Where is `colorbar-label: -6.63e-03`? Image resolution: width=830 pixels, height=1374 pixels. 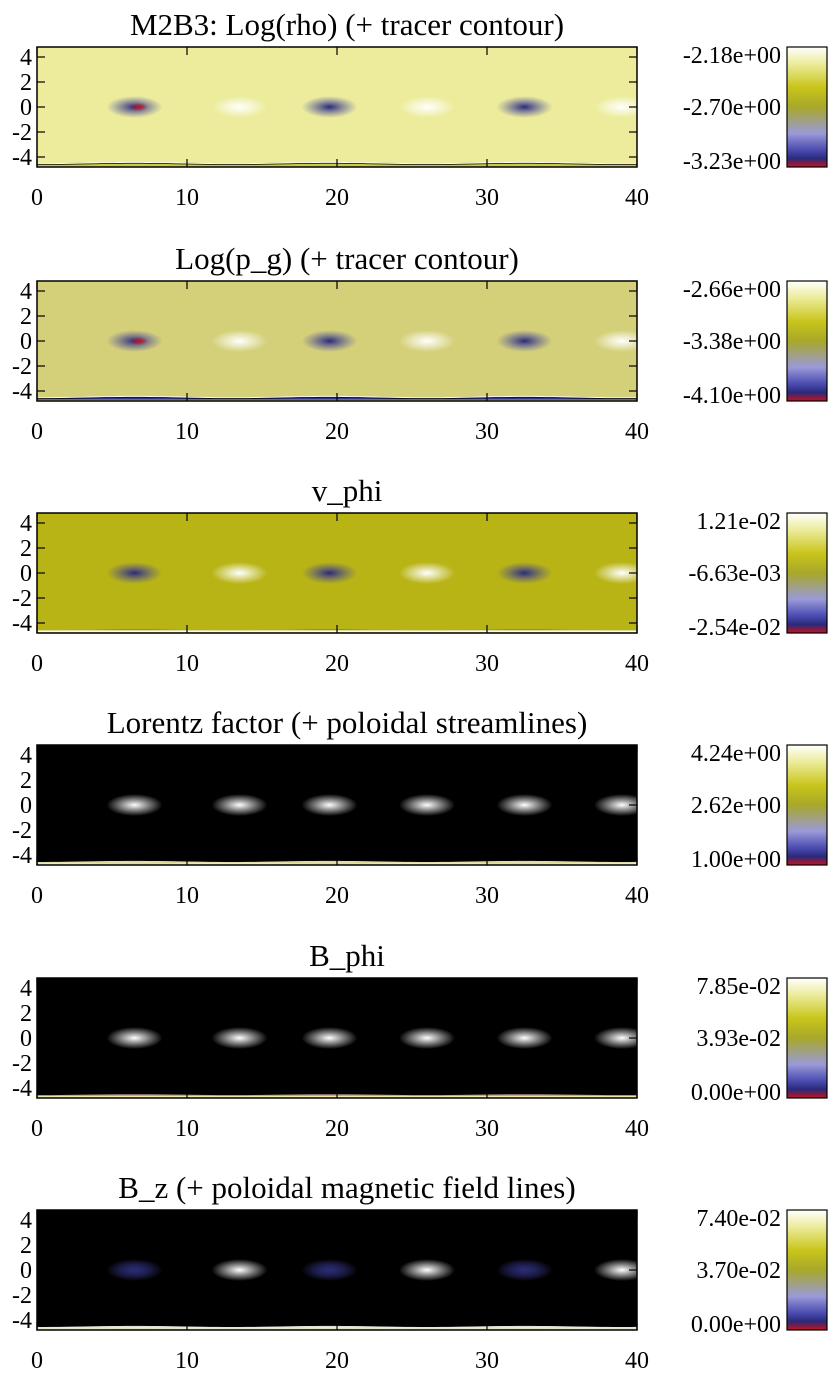
colorbar-label: -6.63e-03 is located at coordinates (734, 574).